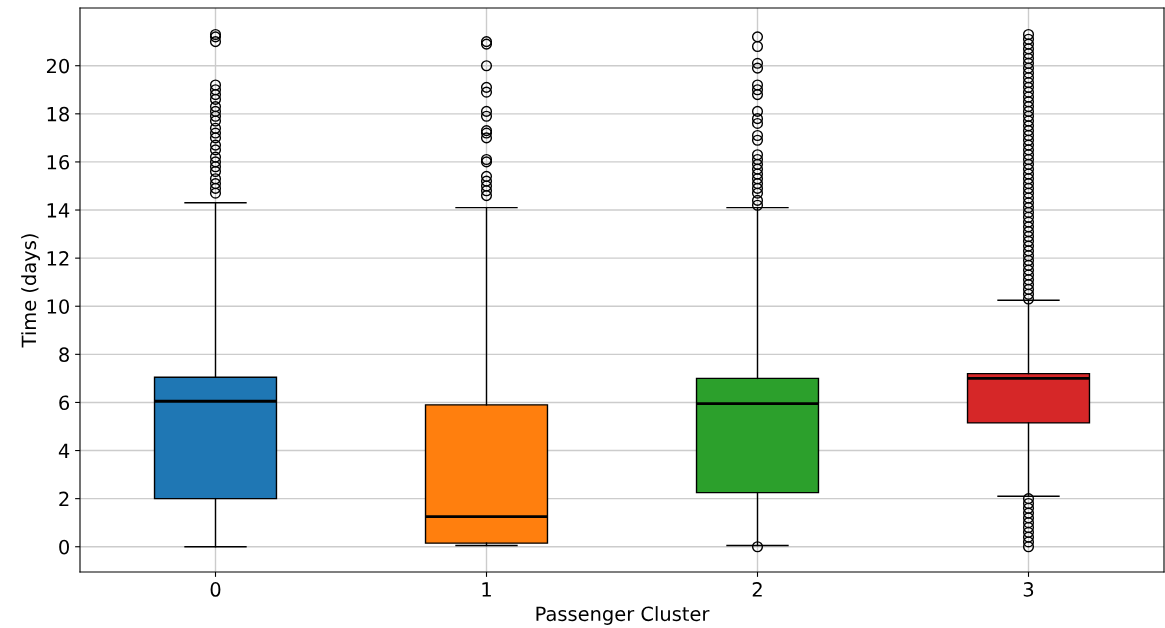 The image size is (1165, 628). Describe the element at coordinates (64, 450) in the screenshot. I see `y-tick-label: 4` at that location.